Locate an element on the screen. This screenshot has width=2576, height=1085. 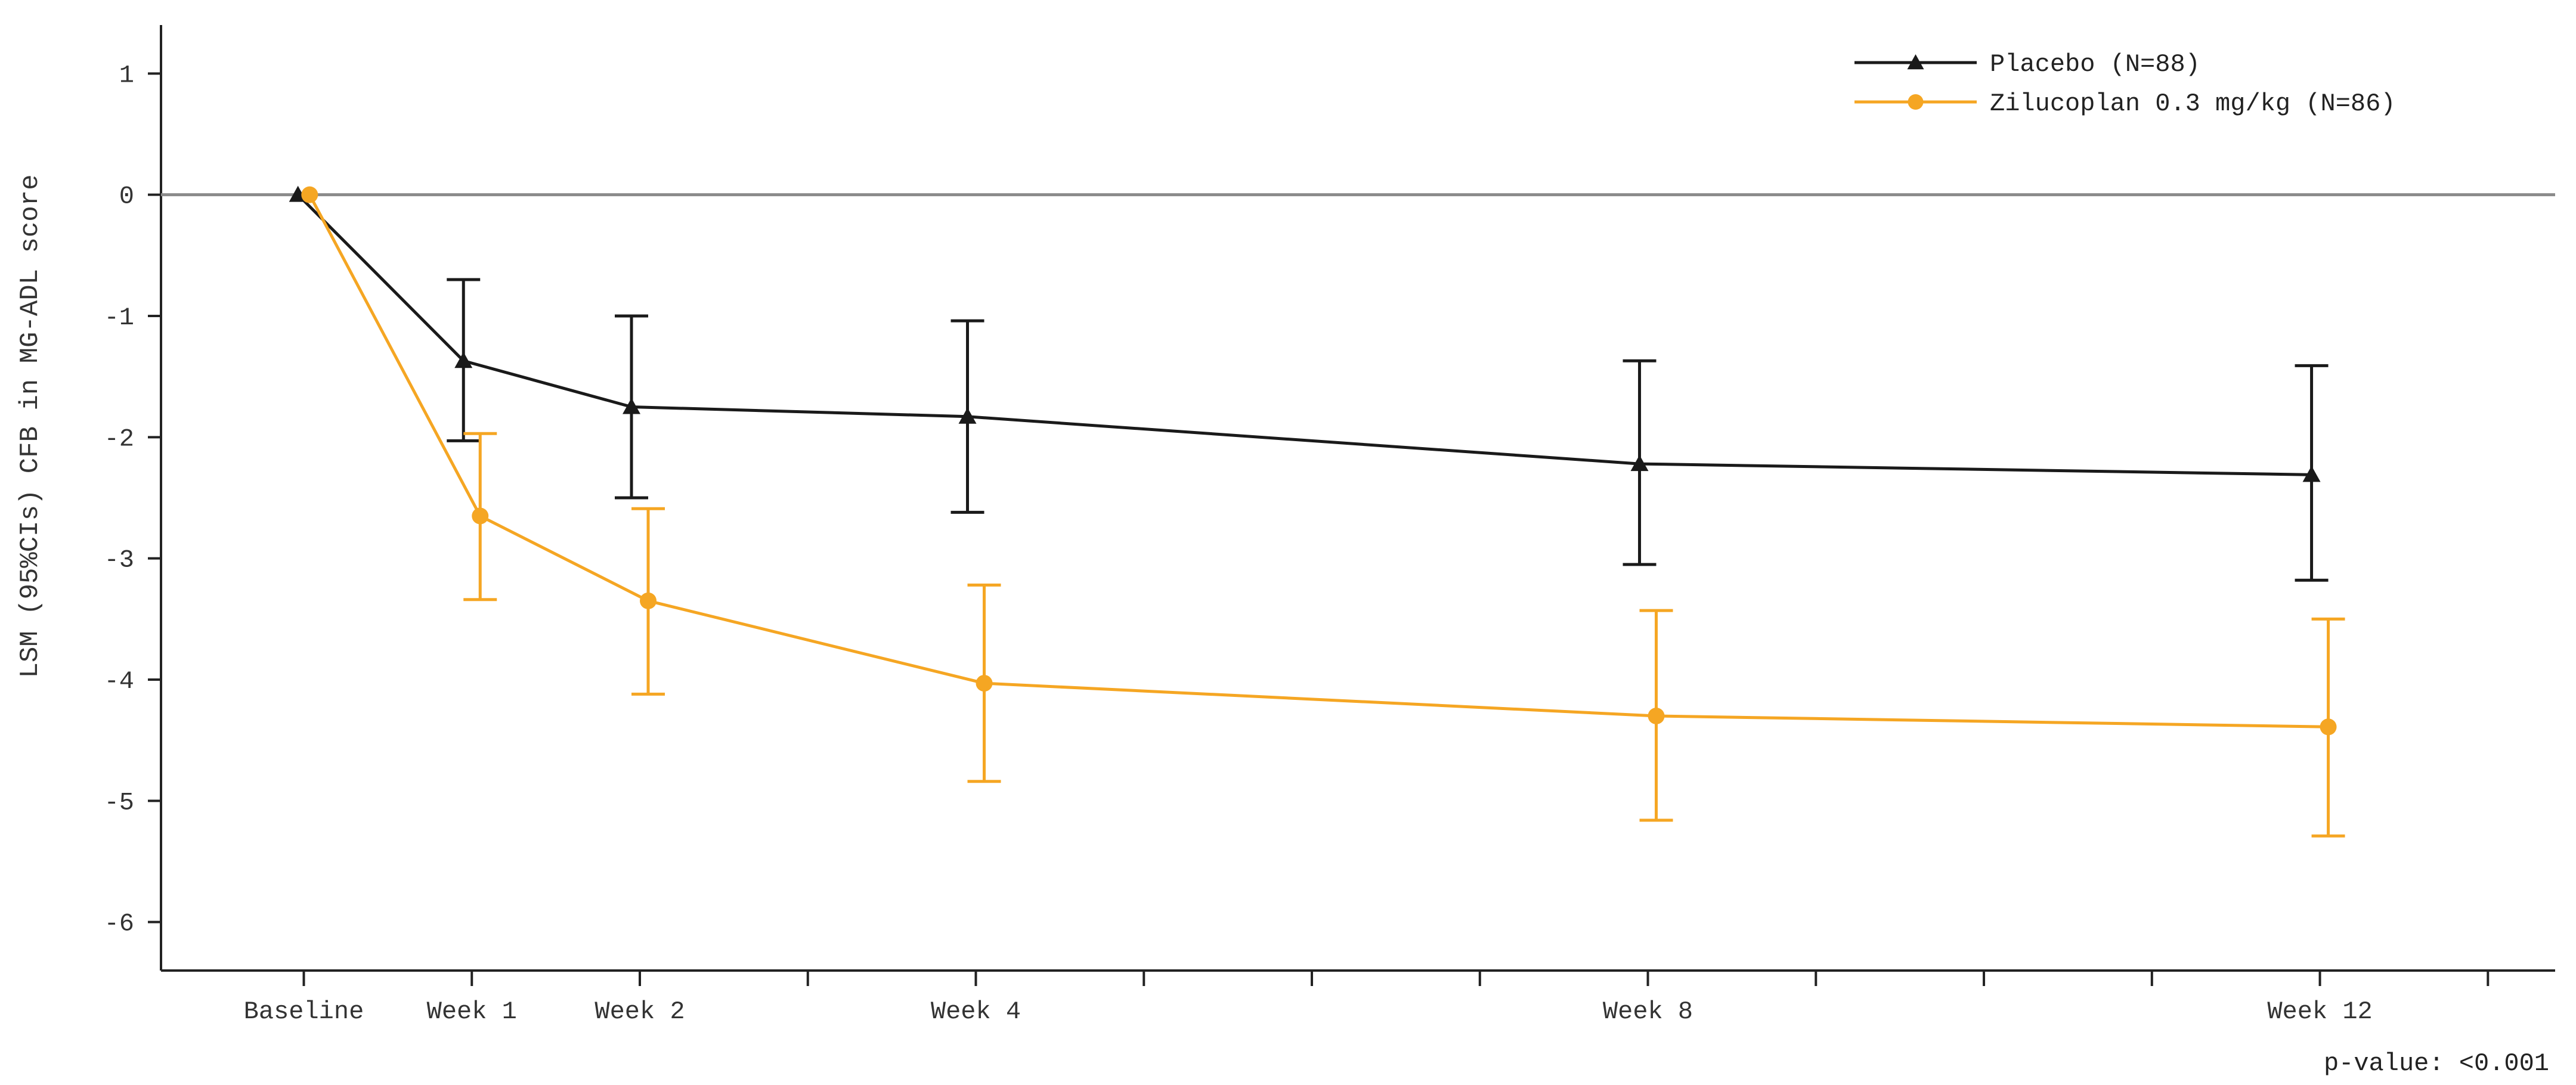
legend-label: Placebo (N=88) is located at coordinates (2095, 64).